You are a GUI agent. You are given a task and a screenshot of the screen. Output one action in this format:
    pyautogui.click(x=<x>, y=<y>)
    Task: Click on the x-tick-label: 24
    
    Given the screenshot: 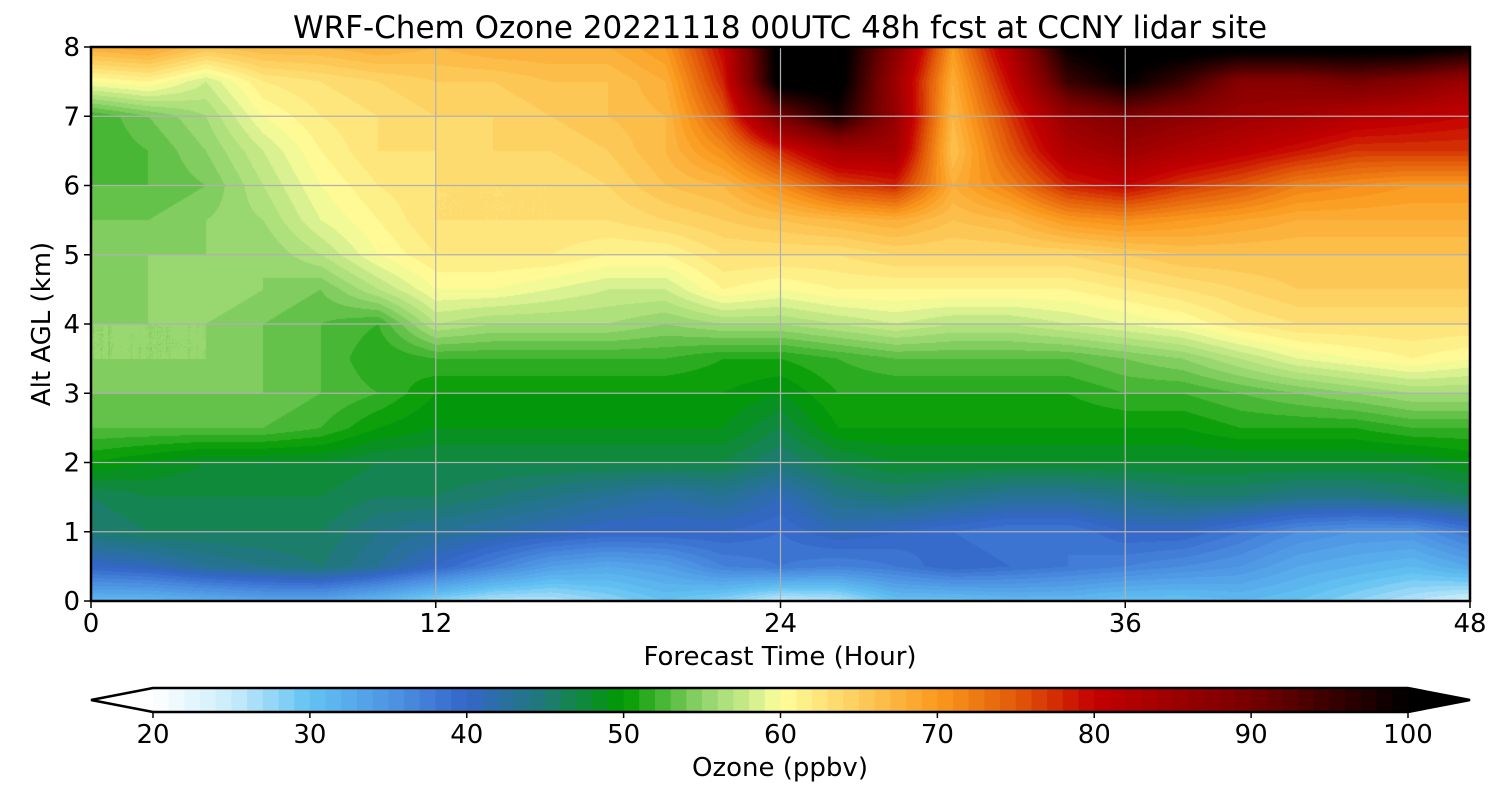 What is the action you would take?
    pyautogui.click(x=780, y=624)
    